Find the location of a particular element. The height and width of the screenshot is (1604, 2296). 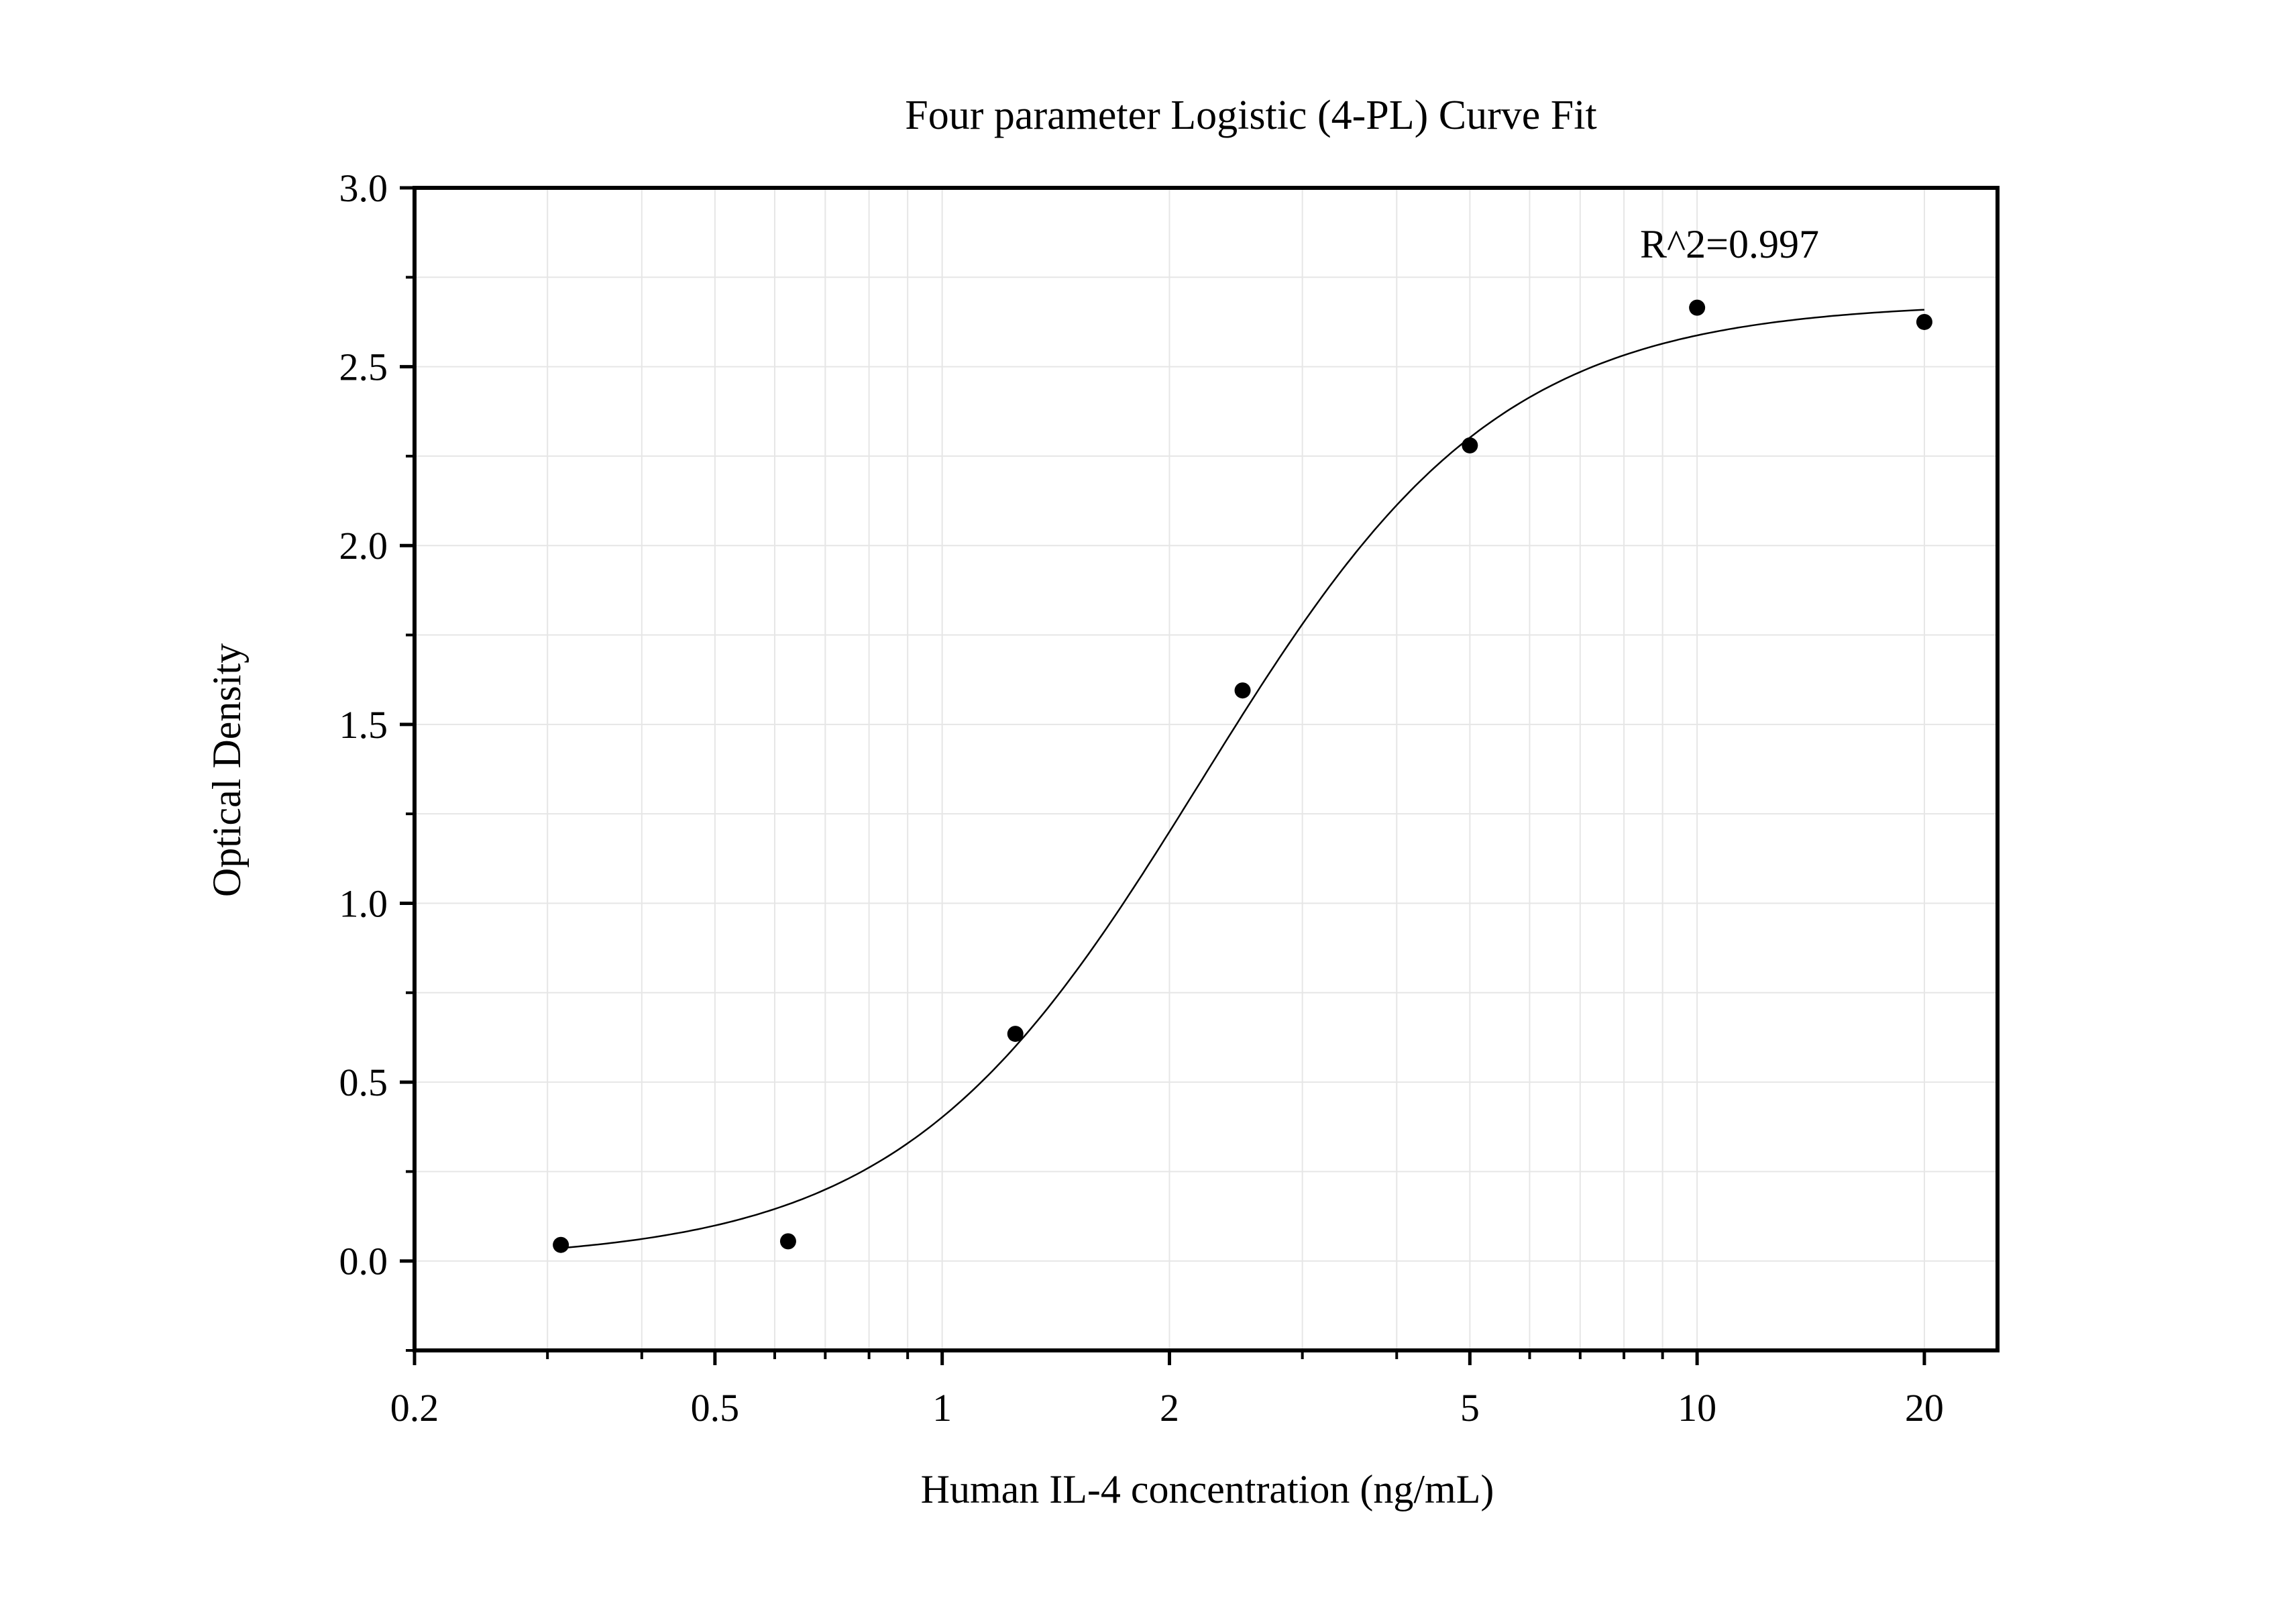

y-tick-label: 0.0 is located at coordinates (363, 1261).